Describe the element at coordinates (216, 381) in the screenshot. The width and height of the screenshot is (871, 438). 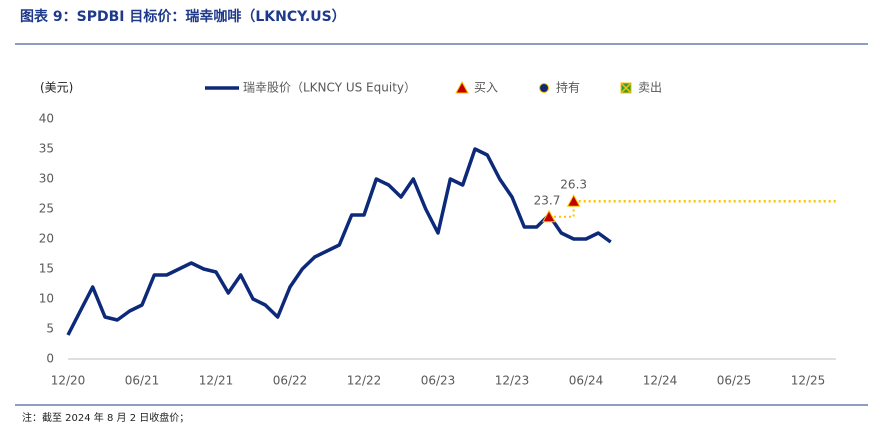
I see `x-tick-label: 12/21` at that location.